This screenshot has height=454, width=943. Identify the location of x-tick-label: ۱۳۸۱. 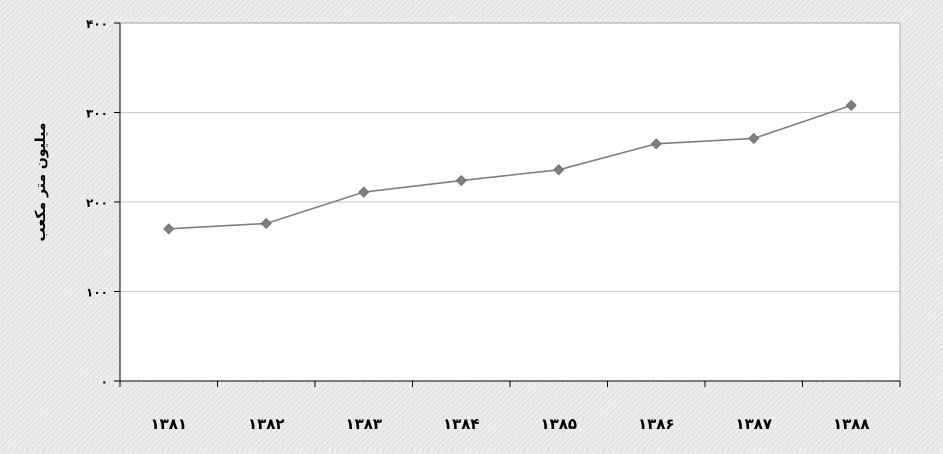
(168, 424).